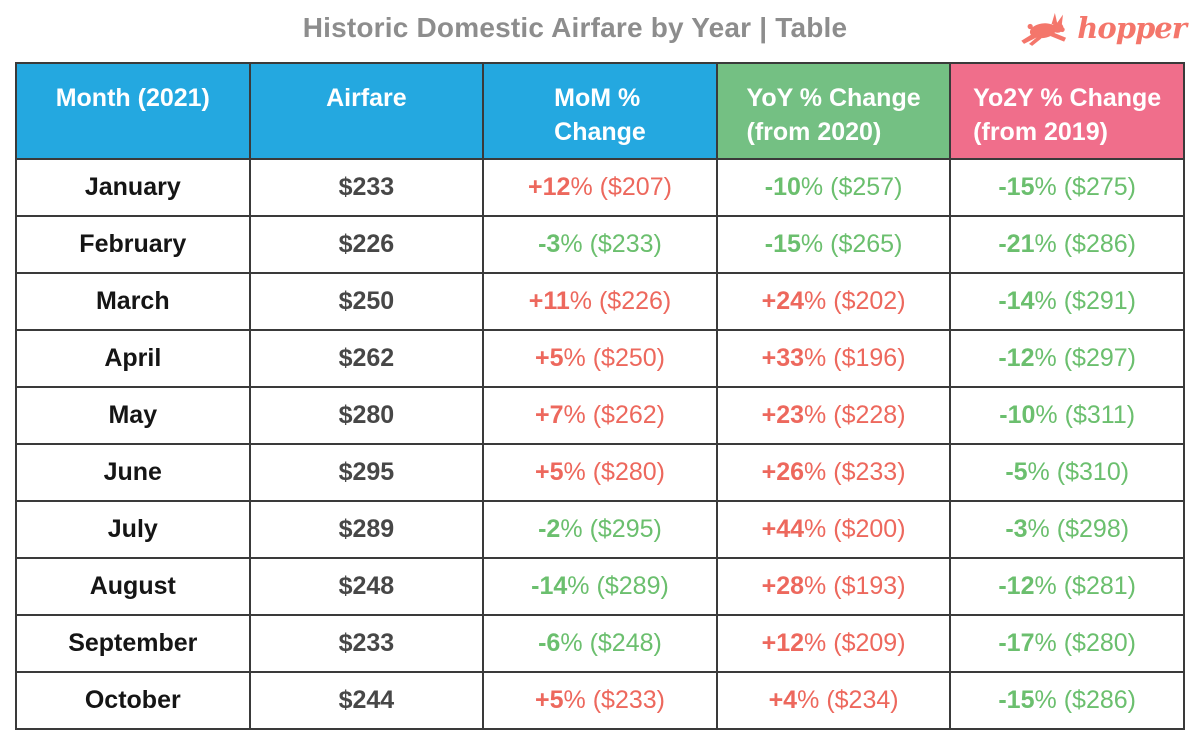 The height and width of the screenshot is (741, 1200). What do you see at coordinates (869, 415) in the screenshot?
I see `ref-value: ($228)` at bounding box center [869, 415].